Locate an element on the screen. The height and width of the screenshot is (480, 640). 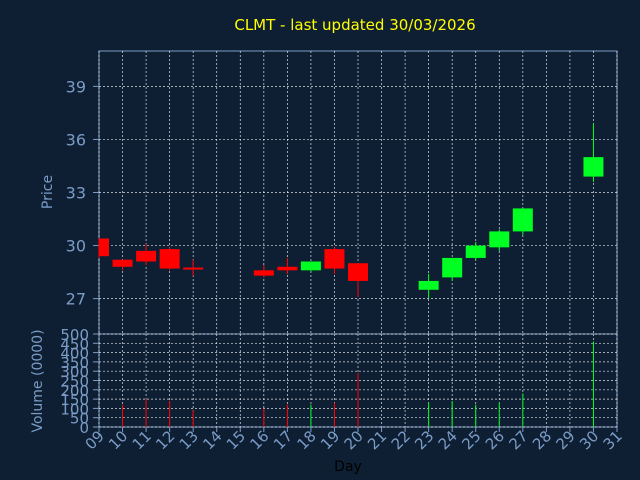
x-tick-label: 10 is located at coordinates (118, 440).